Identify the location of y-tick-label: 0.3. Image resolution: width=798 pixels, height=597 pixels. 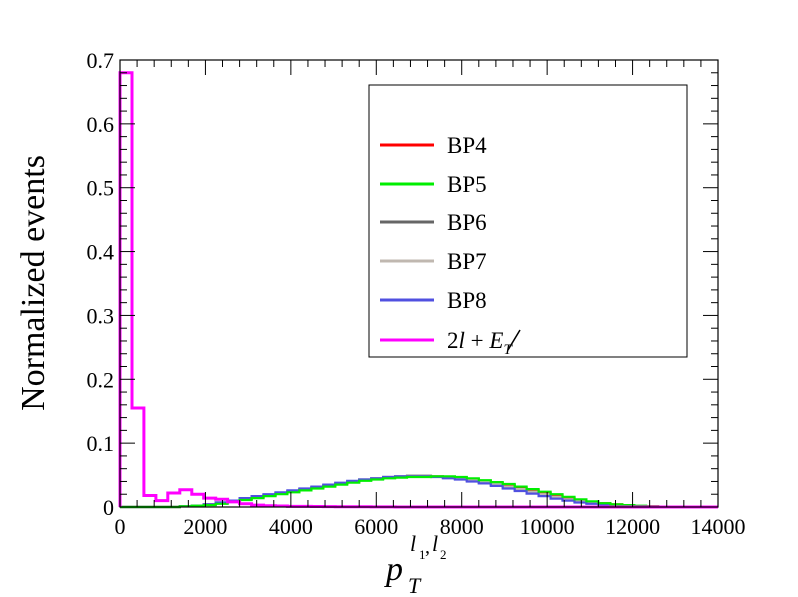
(101, 315).